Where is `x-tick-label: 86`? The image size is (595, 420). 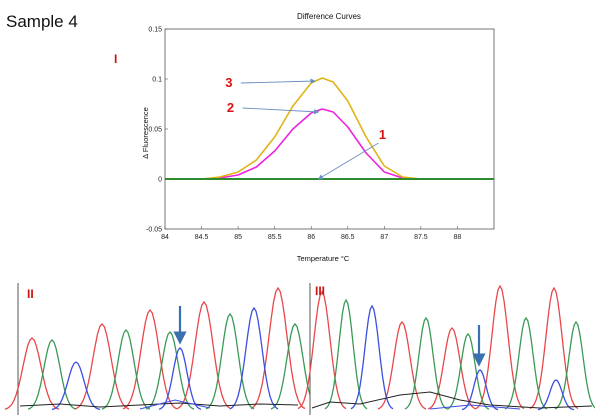
x-tick-label: 86 is located at coordinates (311, 237).